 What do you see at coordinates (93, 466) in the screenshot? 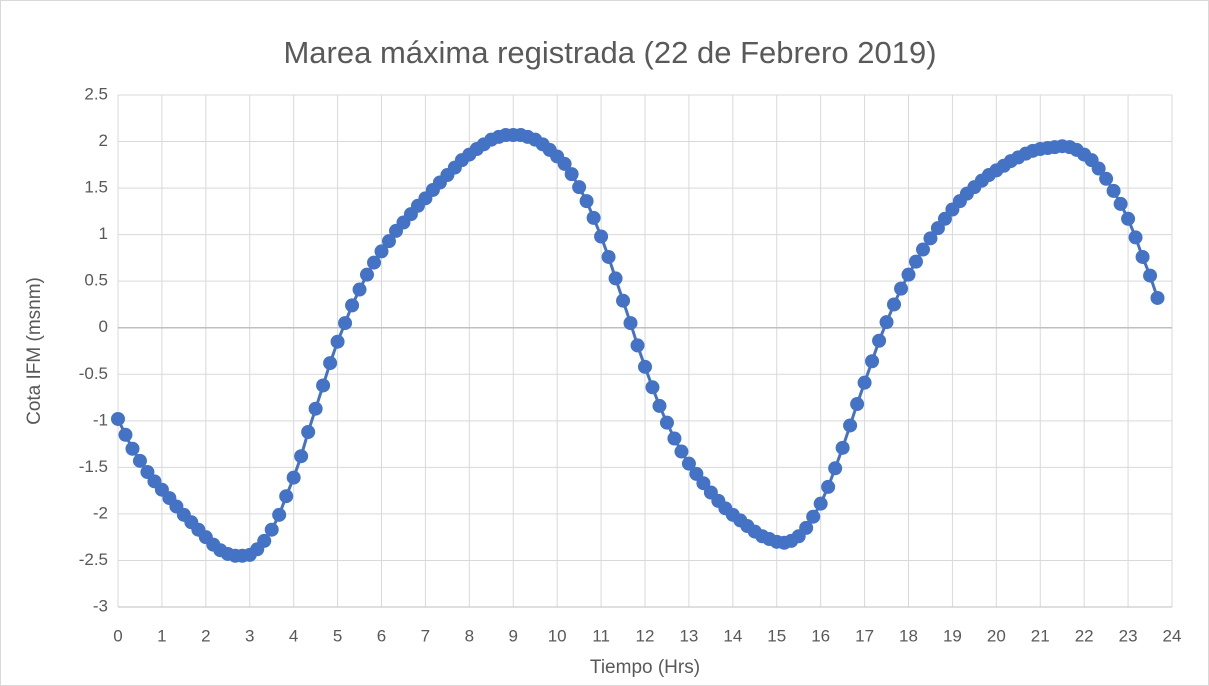
I see `y-tick-label: -1.5` at bounding box center [93, 466].